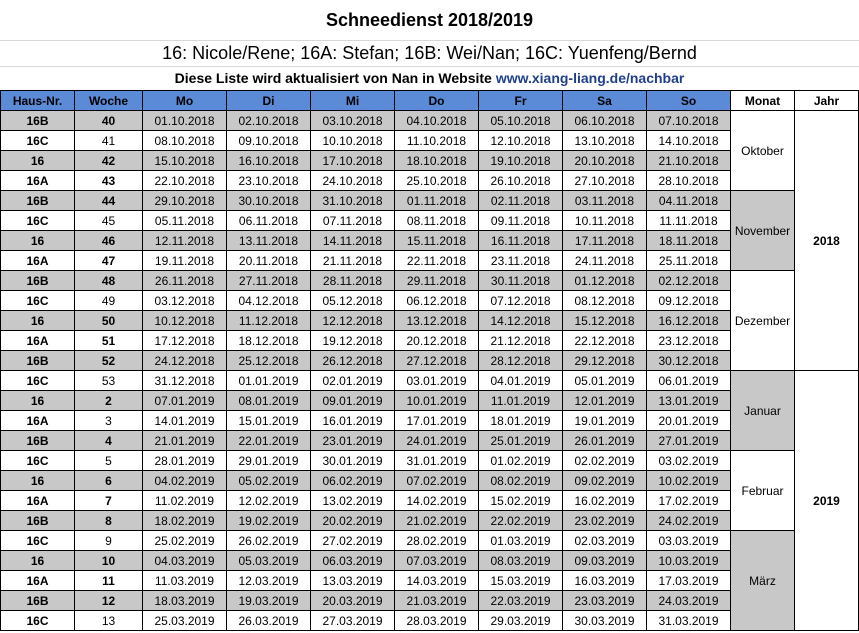  Describe the element at coordinates (520, 580) in the screenshot. I see `date-cell: 15.03.2019` at that location.